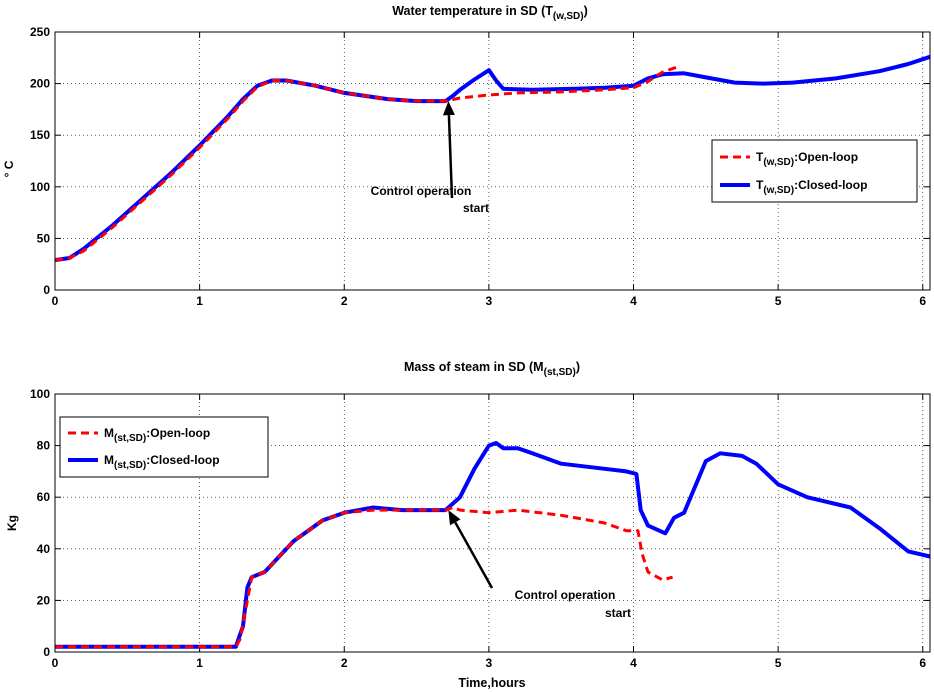 The width and height of the screenshot is (934, 692). Describe the element at coordinates (162, 462) in the screenshot. I see `legend-label-closed-loop: M(st,SD):Closed-loop` at that location.